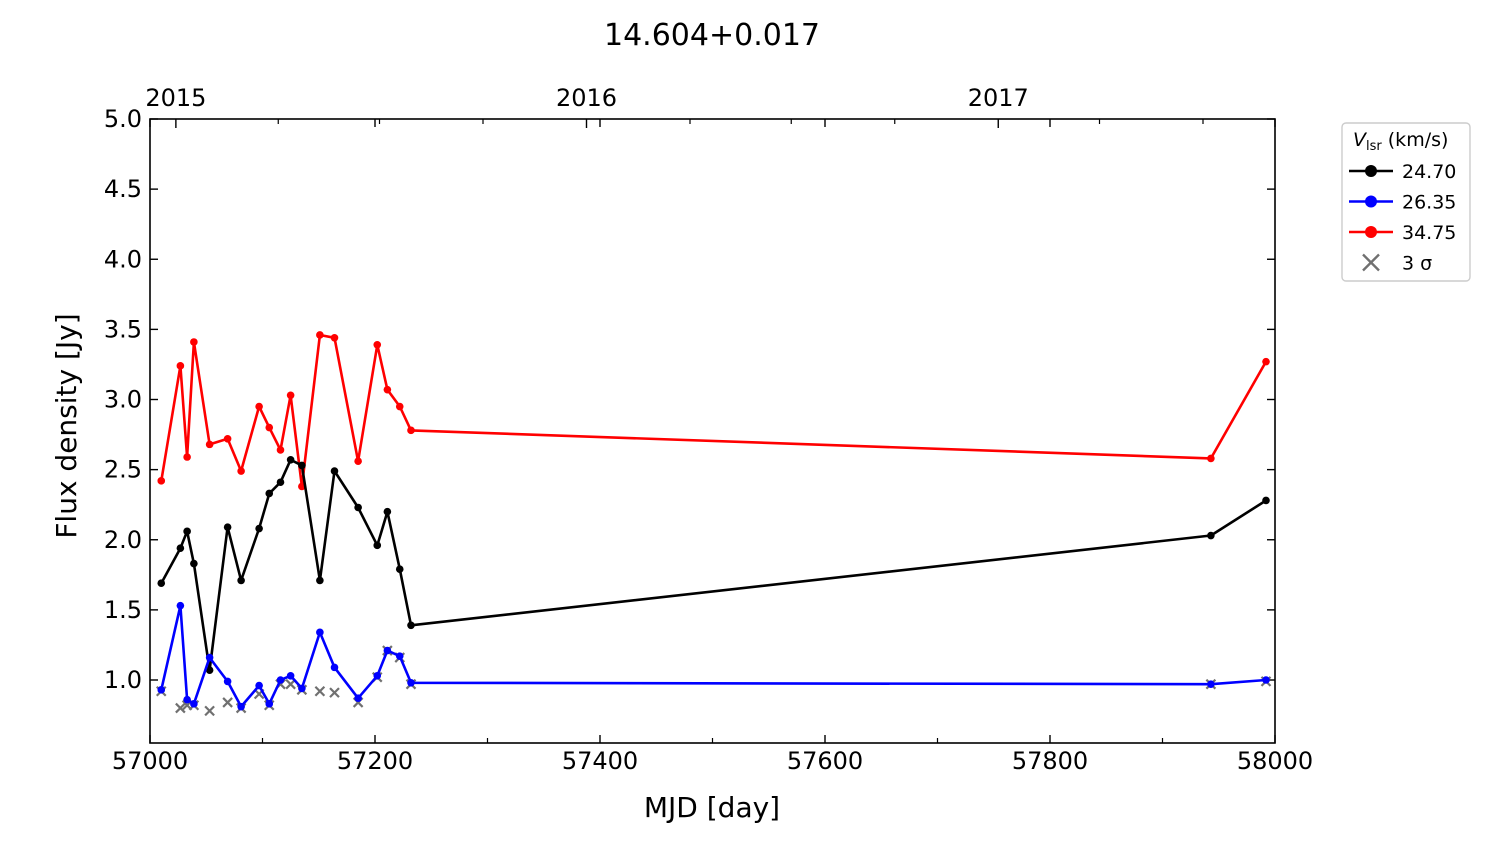 This screenshot has height=844, width=1500. I want to click on year-tick-label: 2017, so click(998, 98).